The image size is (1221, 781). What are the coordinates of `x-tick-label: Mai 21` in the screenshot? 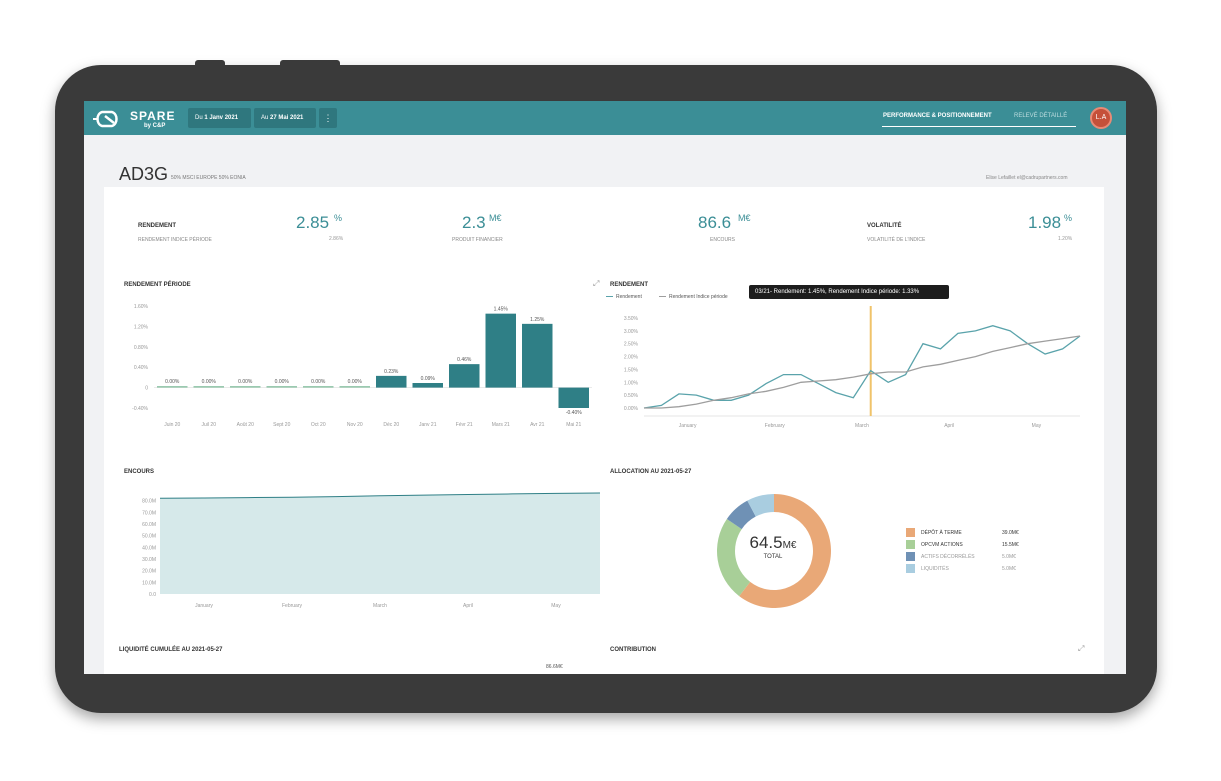 It's located at (573, 425).